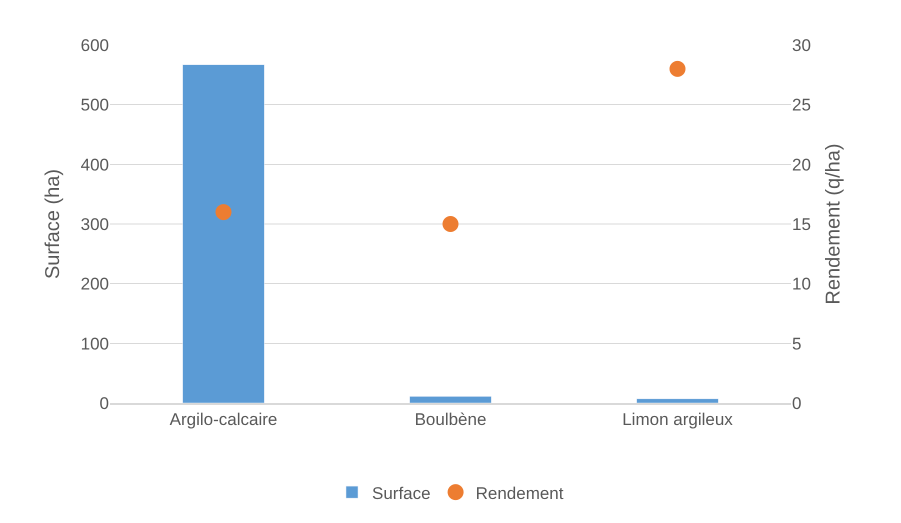 The height and width of the screenshot is (523, 901). Describe the element at coordinates (94, 224) in the screenshot. I see `y-tick-label: 300` at that location.